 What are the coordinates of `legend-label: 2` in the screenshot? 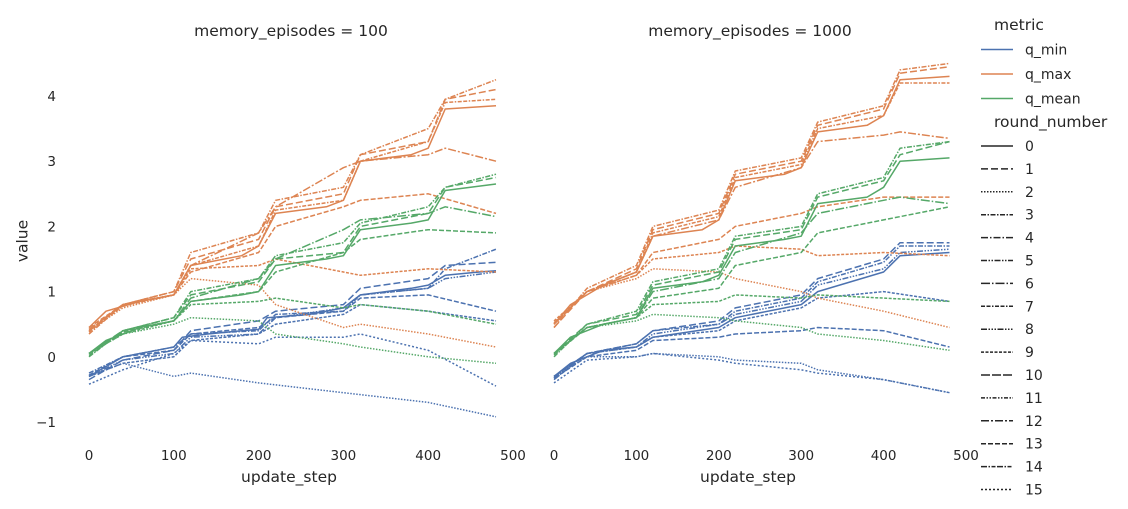 It's located at (1029, 193).